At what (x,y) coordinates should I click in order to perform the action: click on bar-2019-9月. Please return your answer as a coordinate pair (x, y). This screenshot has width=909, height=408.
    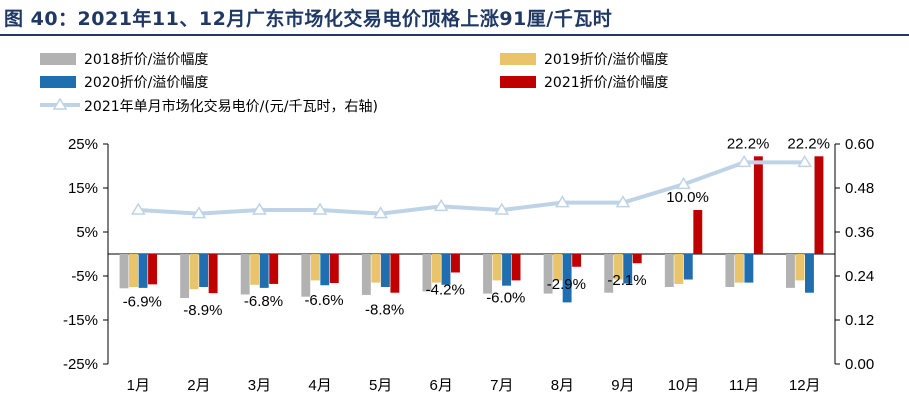
    Looking at the image, I should click on (618, 267).